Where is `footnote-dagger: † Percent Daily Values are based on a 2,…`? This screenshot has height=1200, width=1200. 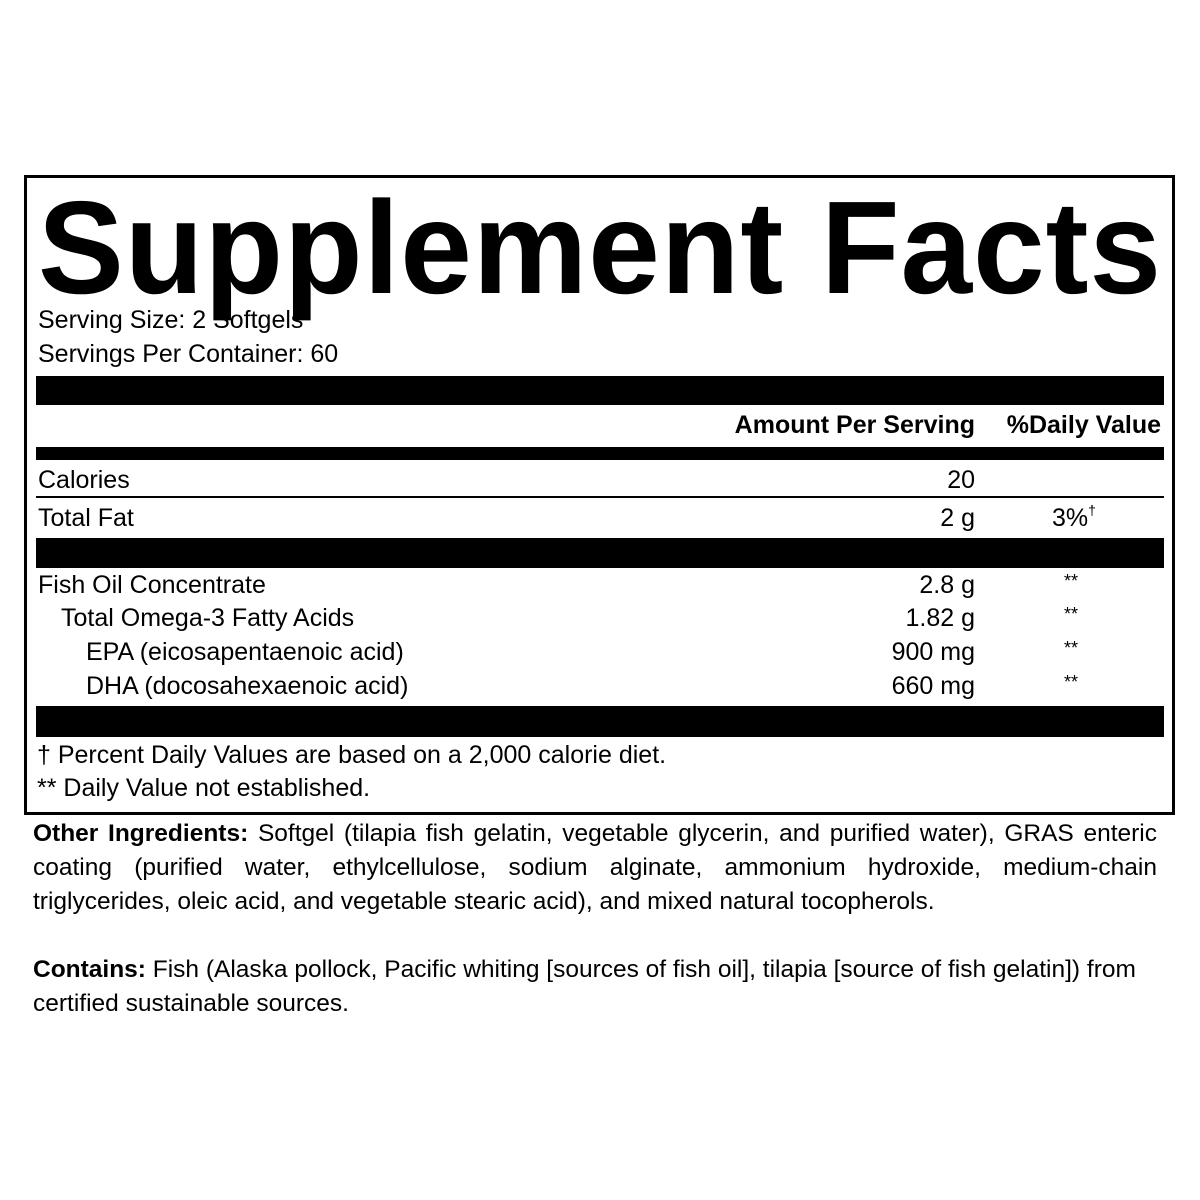
footnote-dagger: † Percent Daily Values are based on a 2,… is located at coordinates (352, 755).